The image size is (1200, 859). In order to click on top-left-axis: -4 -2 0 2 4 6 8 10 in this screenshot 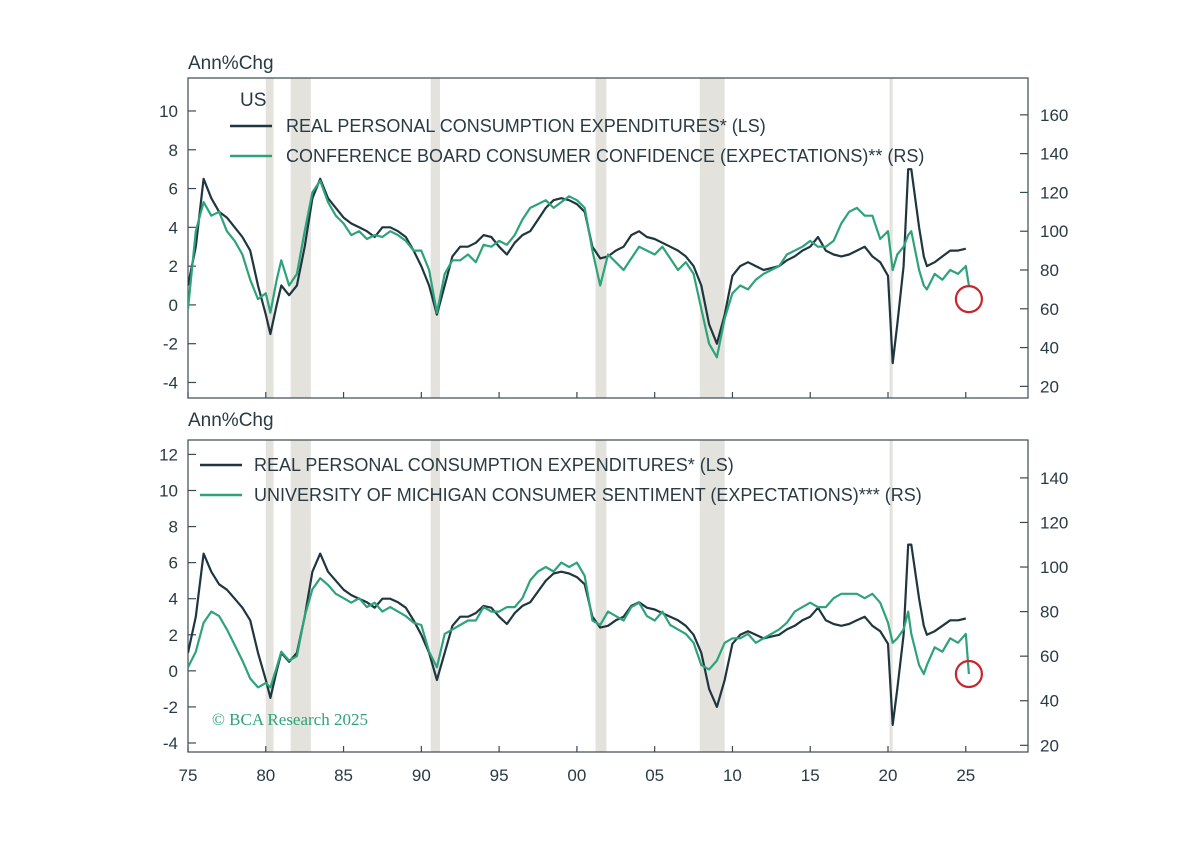, I will do `click(177, 247)`.